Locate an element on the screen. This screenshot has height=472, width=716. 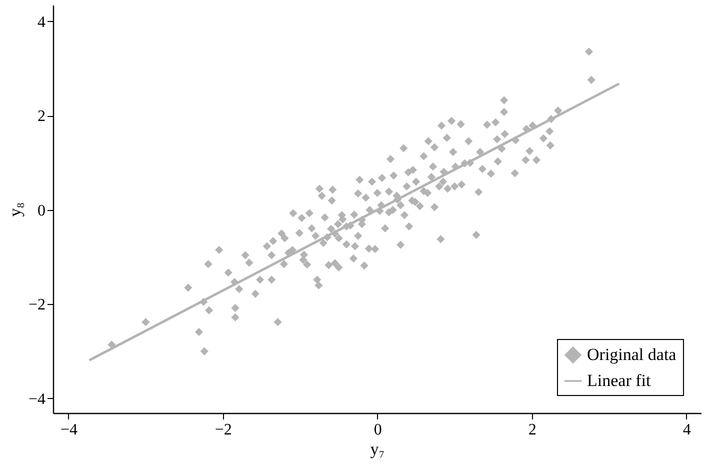
y-tick-label: −2 is located at coordinates (37, 305).